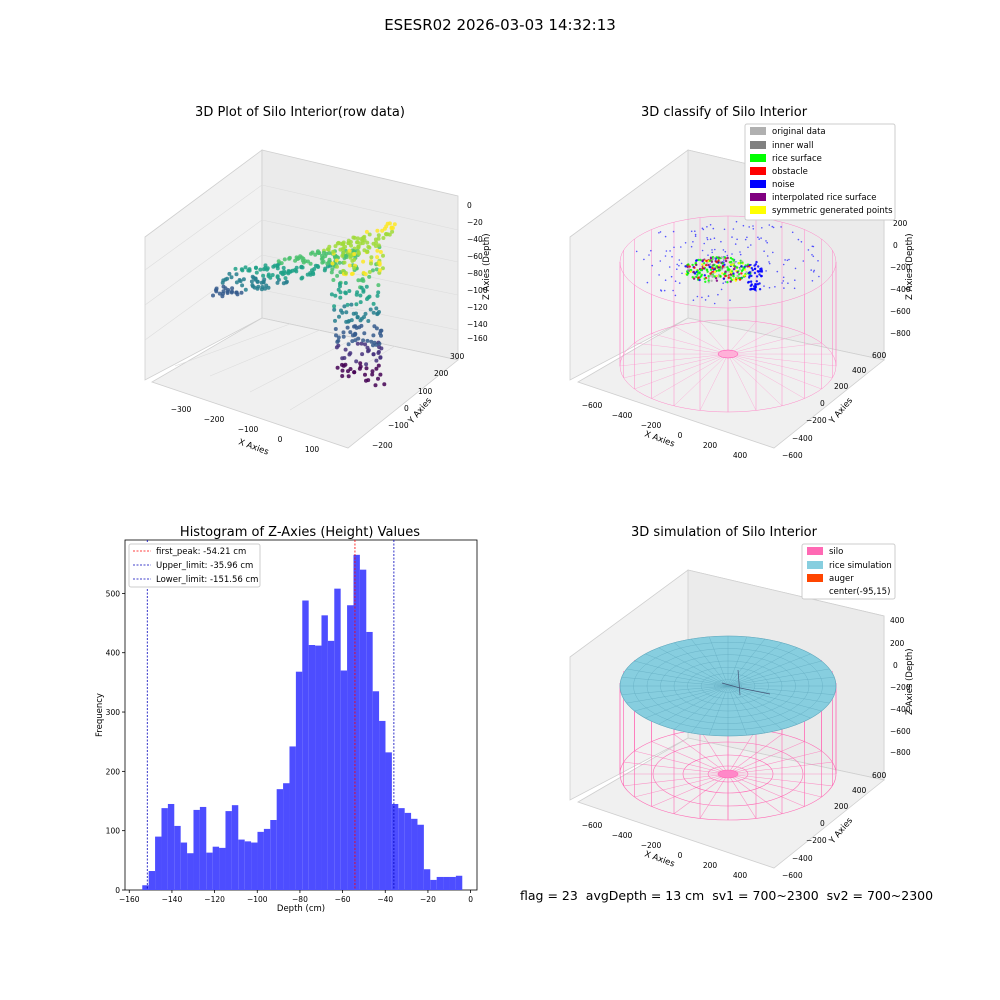 This screenshot has height=1000, width=1000. What do you see at coordinates (897, 643) in the screenshot?
I see `z-tick-label: 200` at bounding box center [897, 643].